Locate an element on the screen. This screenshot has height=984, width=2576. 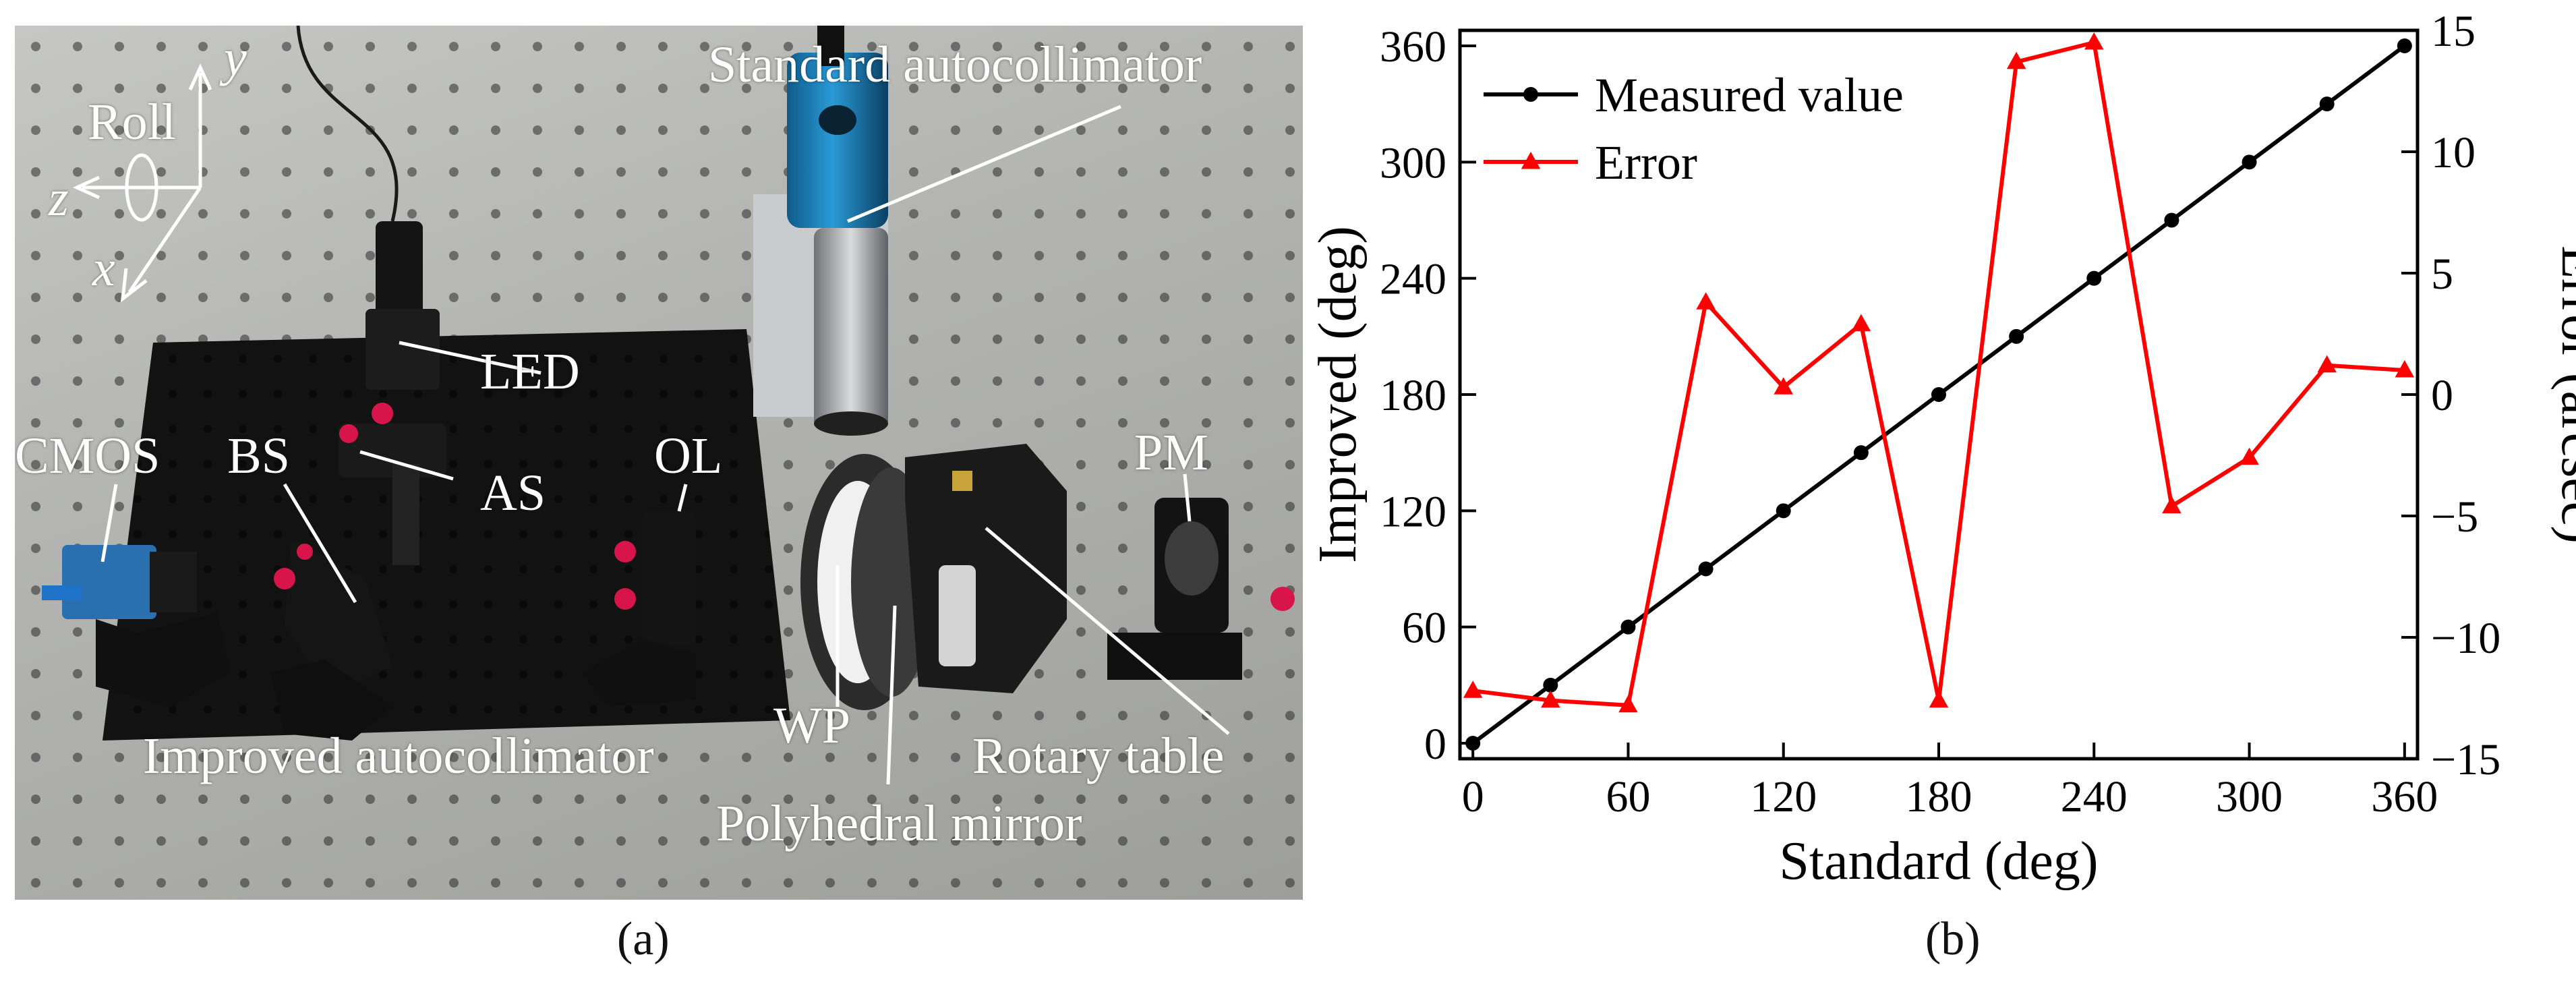
y-tick-label: 60 is located at coordinates (1424, 628).